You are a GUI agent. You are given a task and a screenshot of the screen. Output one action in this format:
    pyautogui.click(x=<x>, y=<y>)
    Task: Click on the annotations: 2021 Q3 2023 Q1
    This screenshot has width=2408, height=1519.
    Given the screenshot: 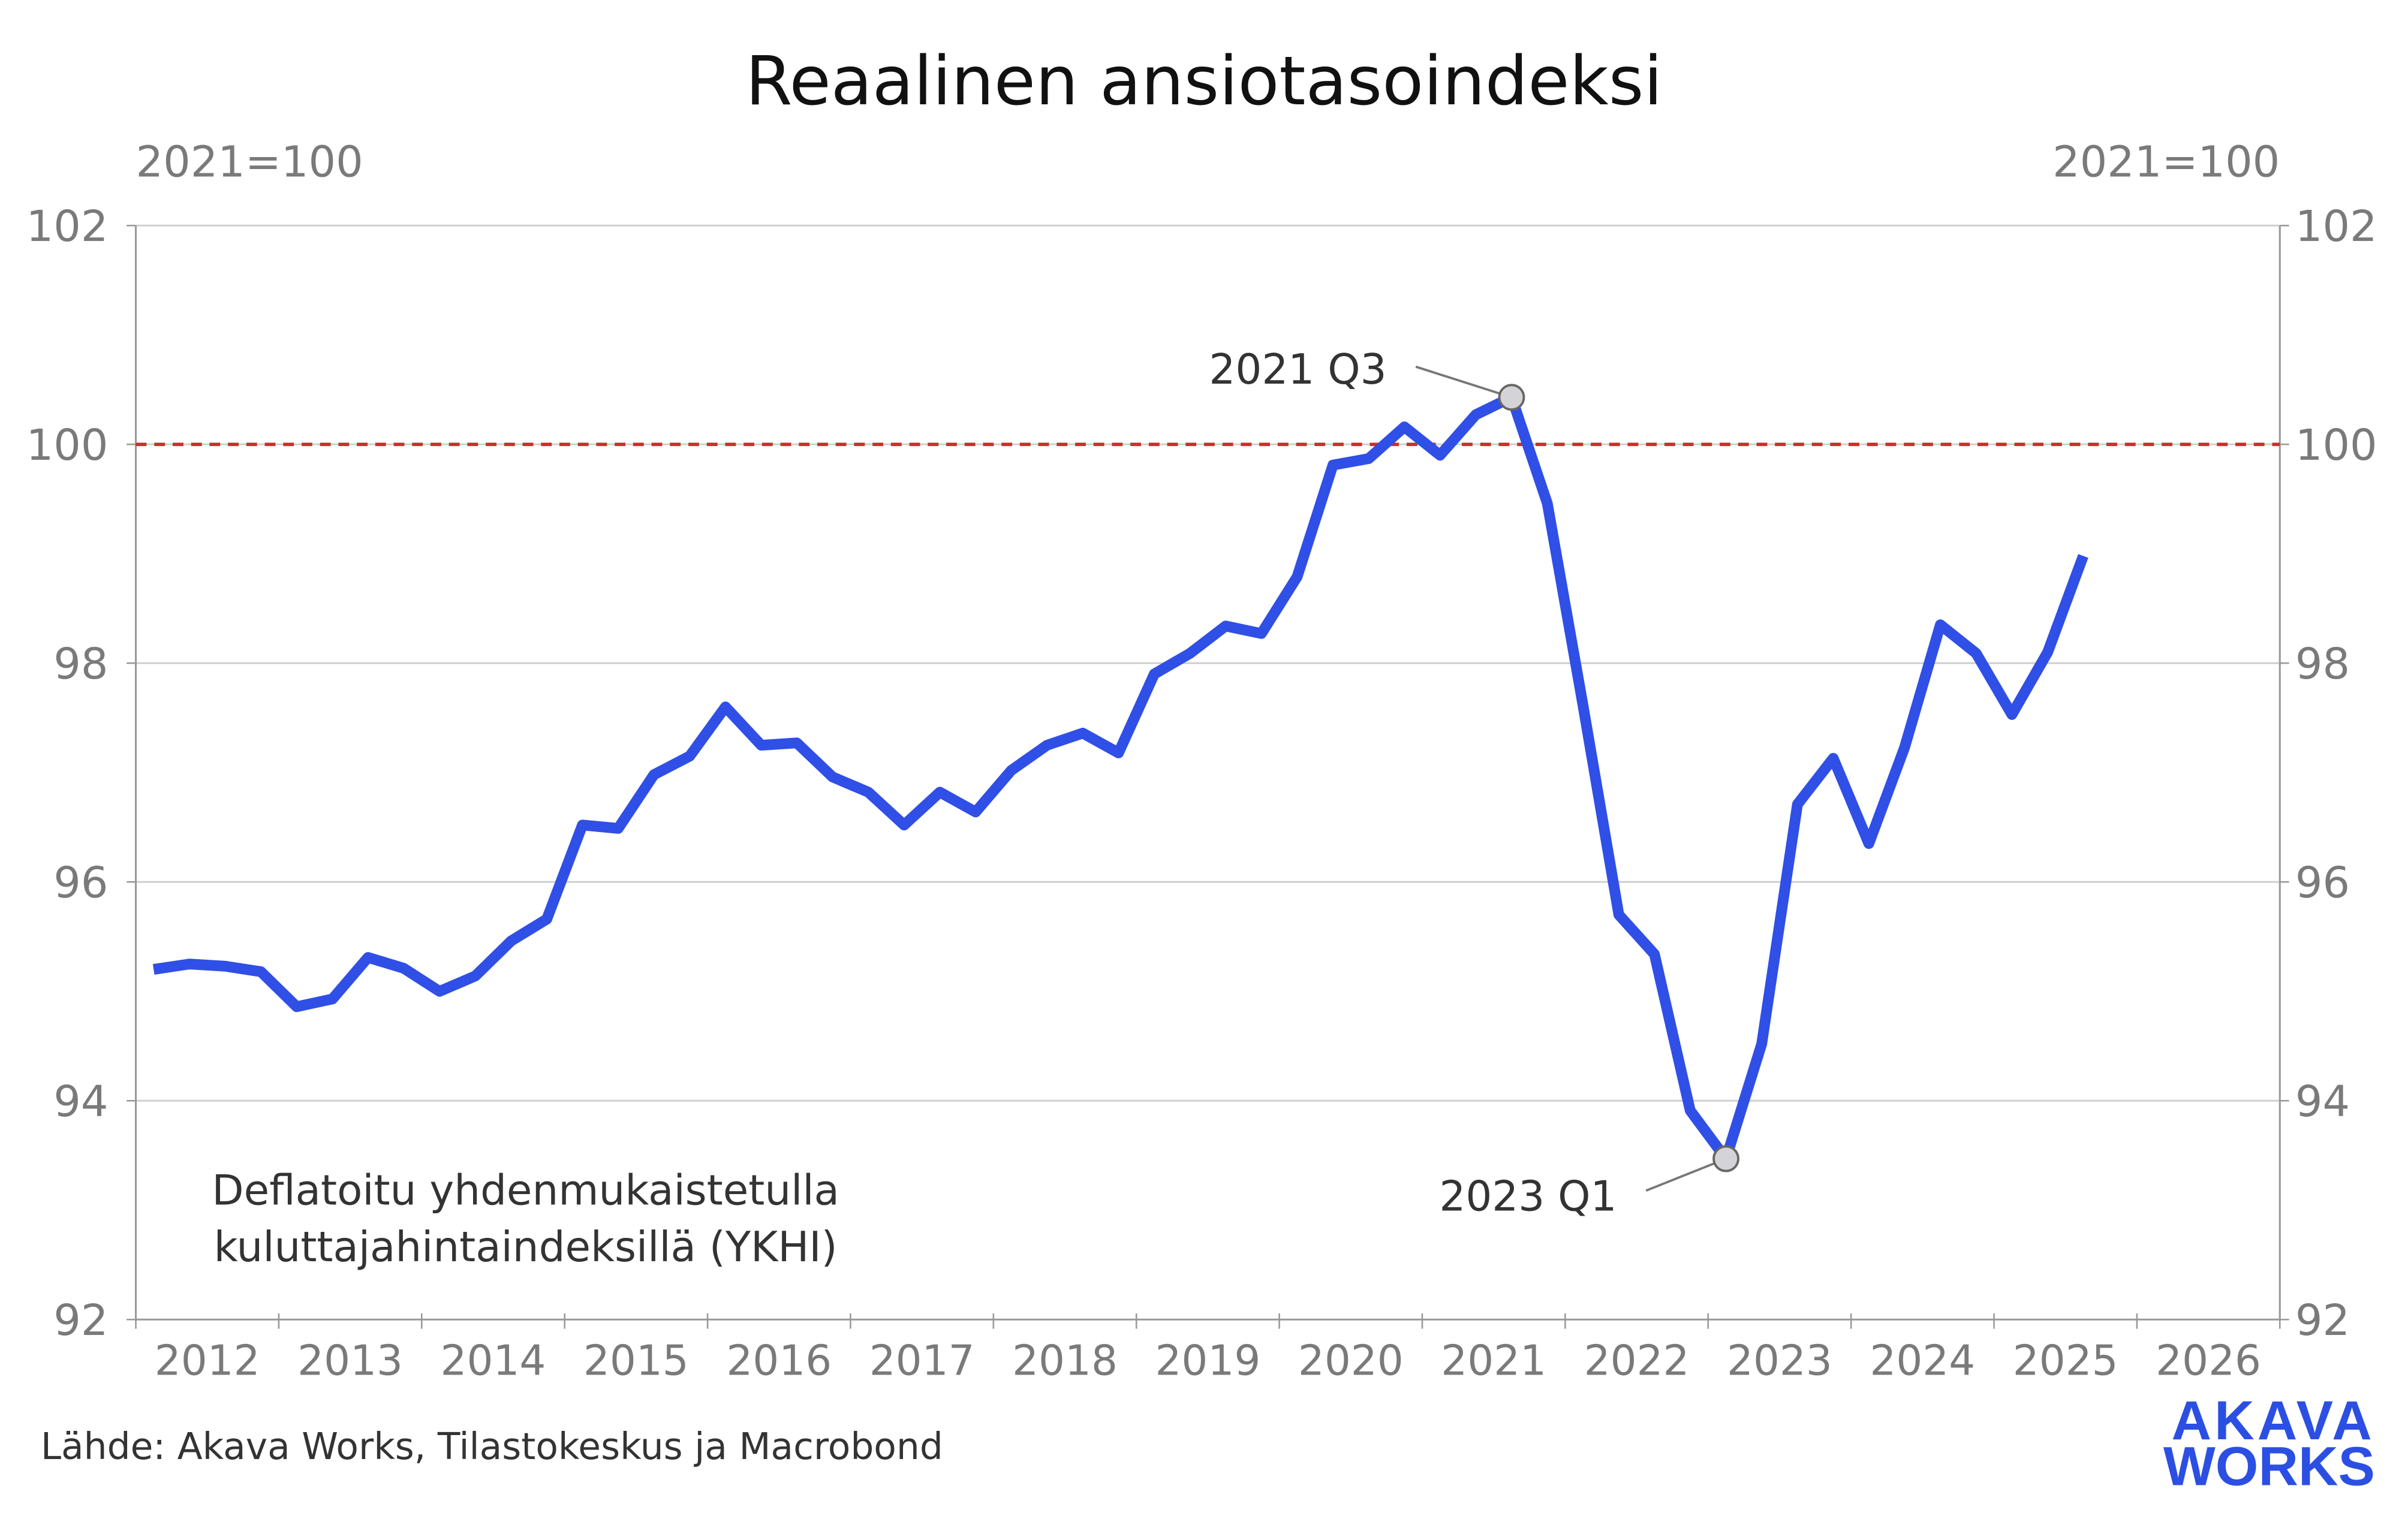 What is the action you would take?
    pyautogui.click(x=1474, y=783)
    